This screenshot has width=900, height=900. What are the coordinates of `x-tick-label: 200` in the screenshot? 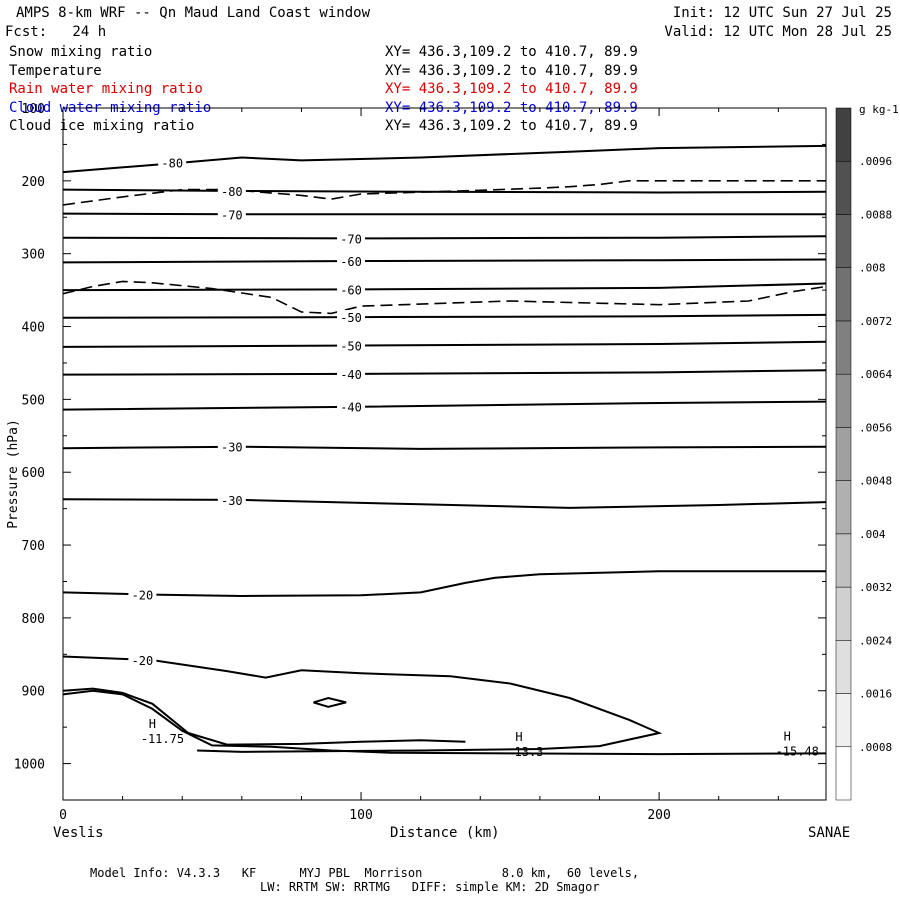 It's located at (658, 815).